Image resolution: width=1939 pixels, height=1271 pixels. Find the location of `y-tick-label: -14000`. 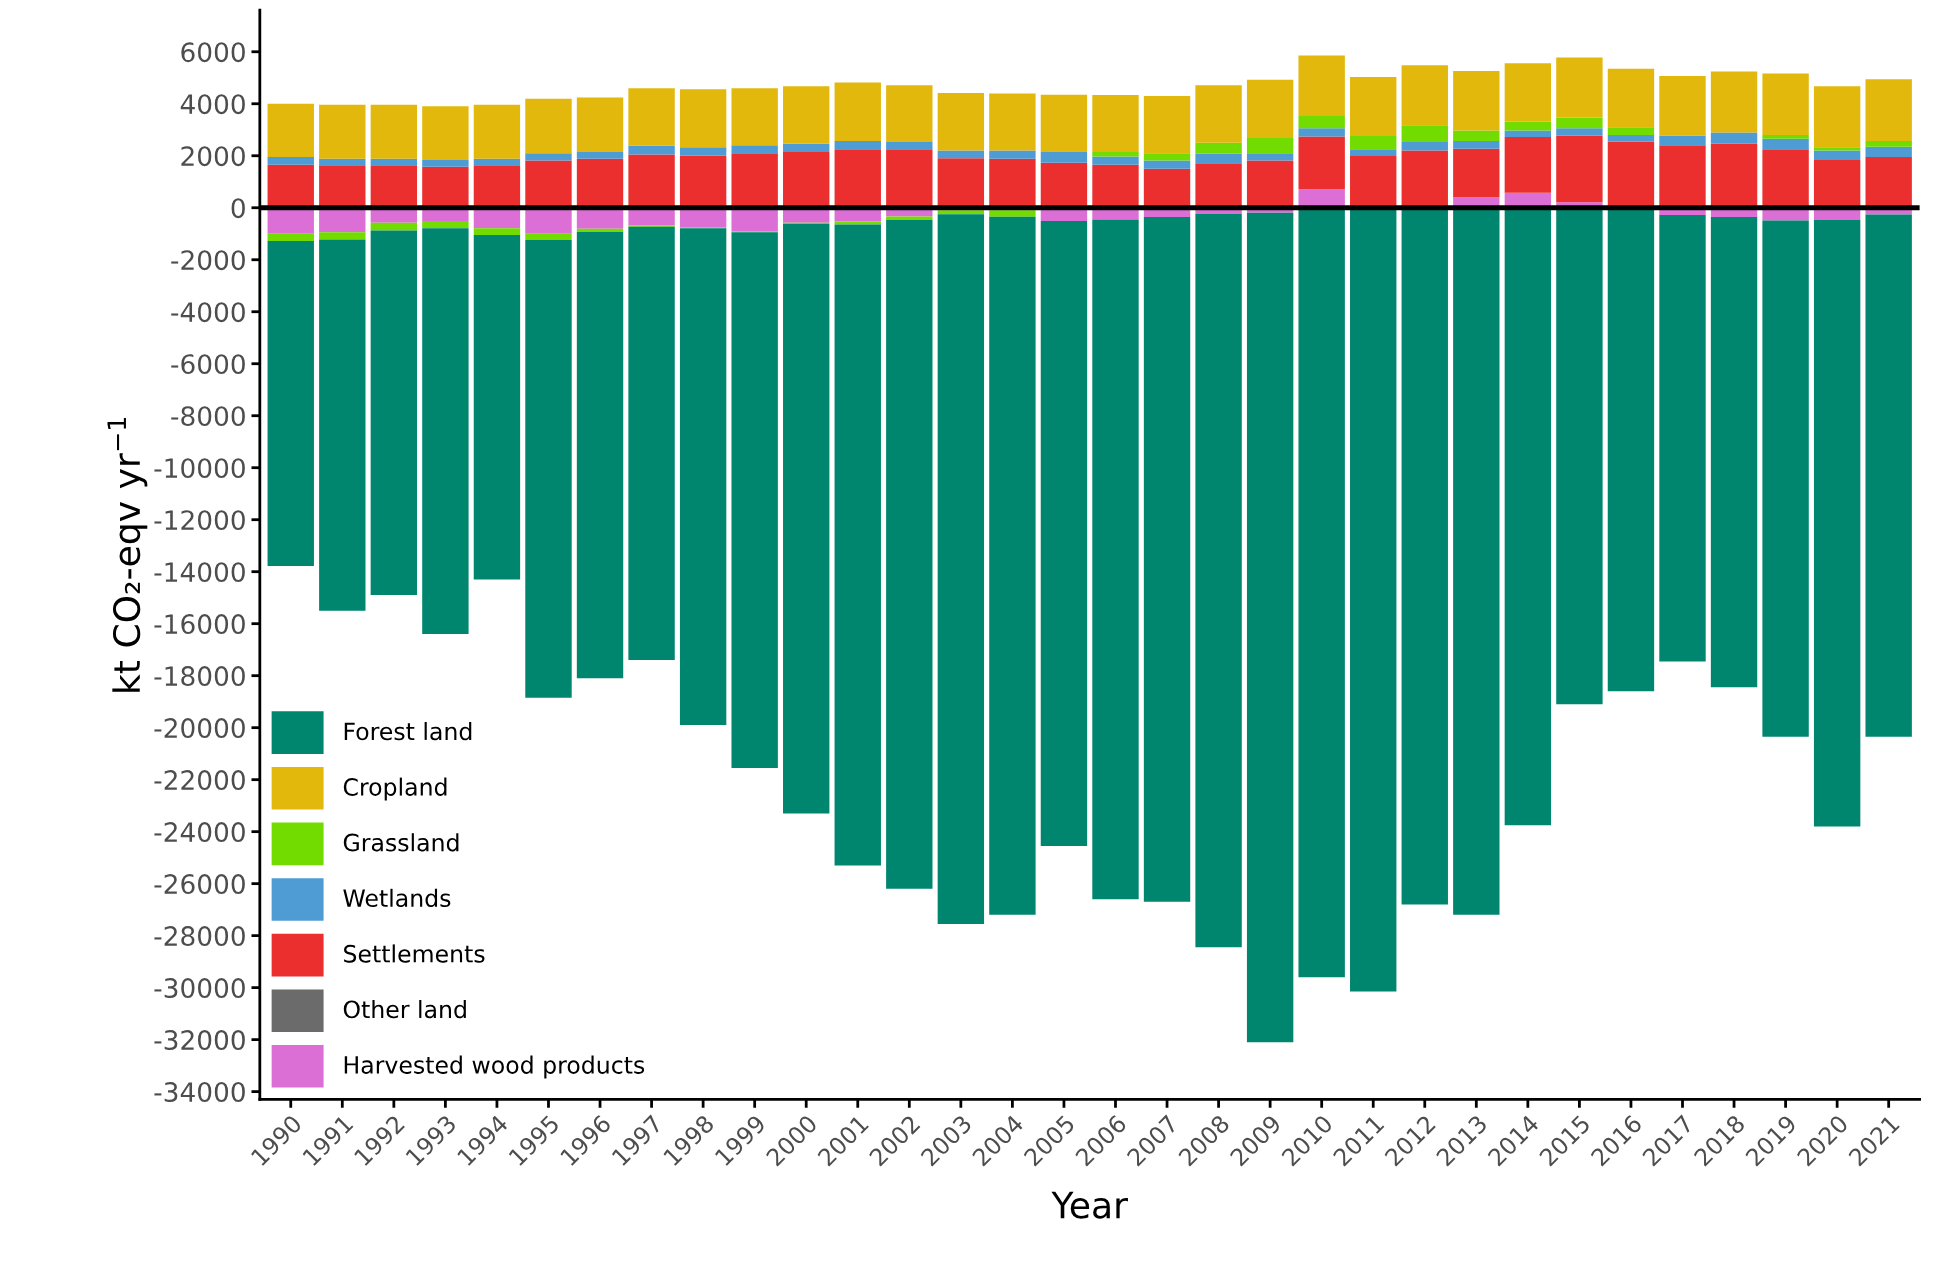

y-tick-label: -14000 is located at coordinates (199, 572).